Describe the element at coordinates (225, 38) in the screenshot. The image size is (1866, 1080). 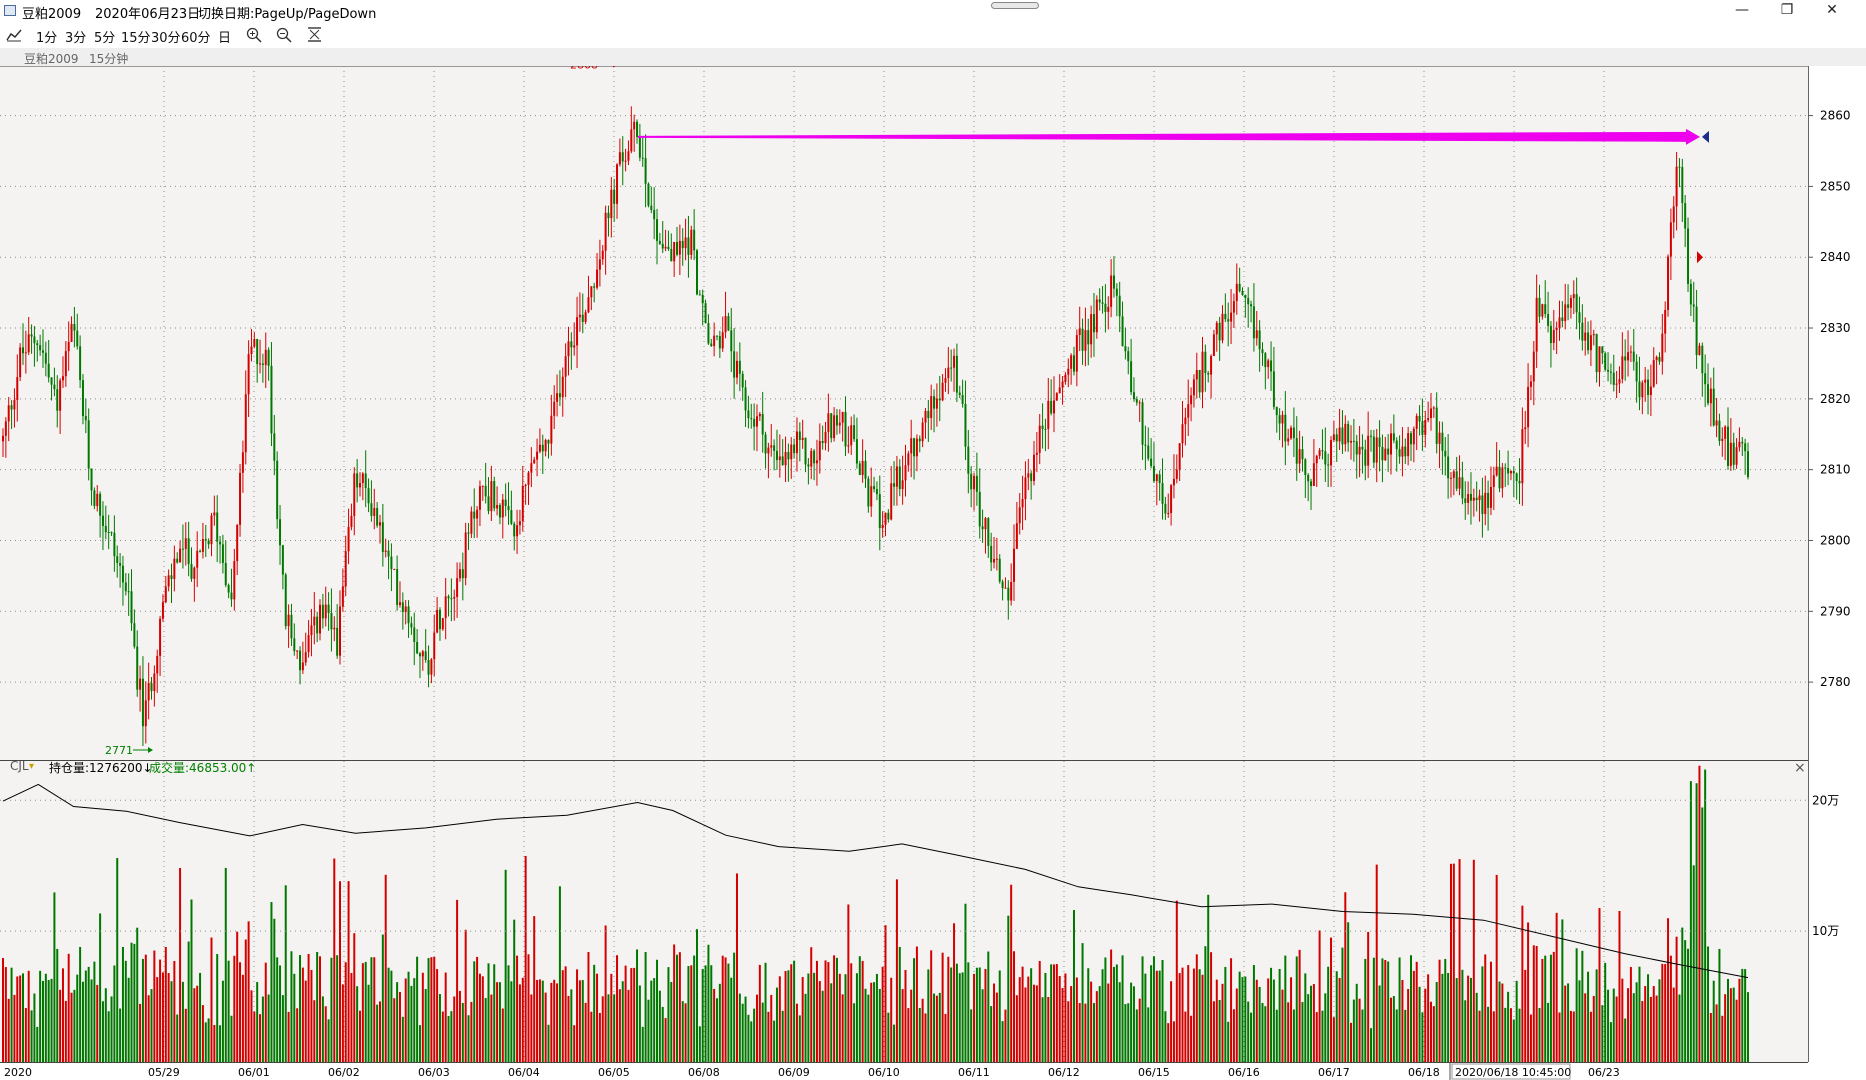
I see `period-day-button: 日` at that location.